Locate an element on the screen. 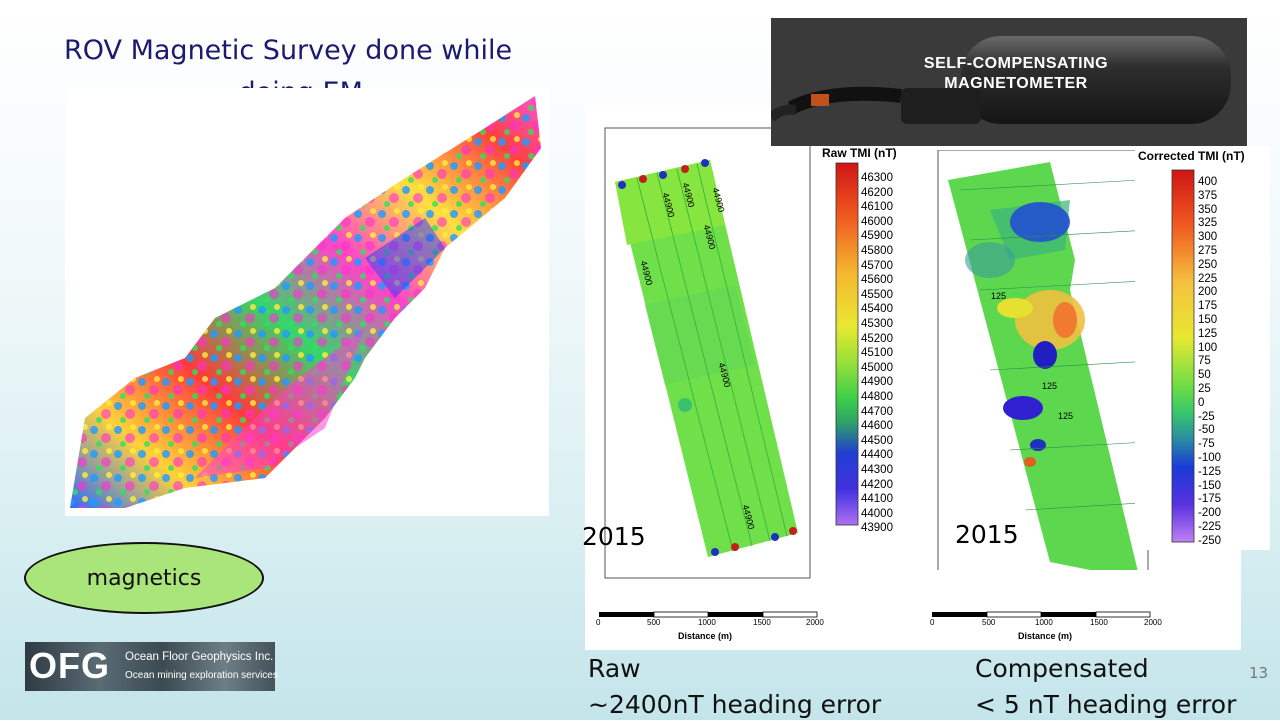  compensated-legend-tick: 400 is located at coordinates (1208, 182).